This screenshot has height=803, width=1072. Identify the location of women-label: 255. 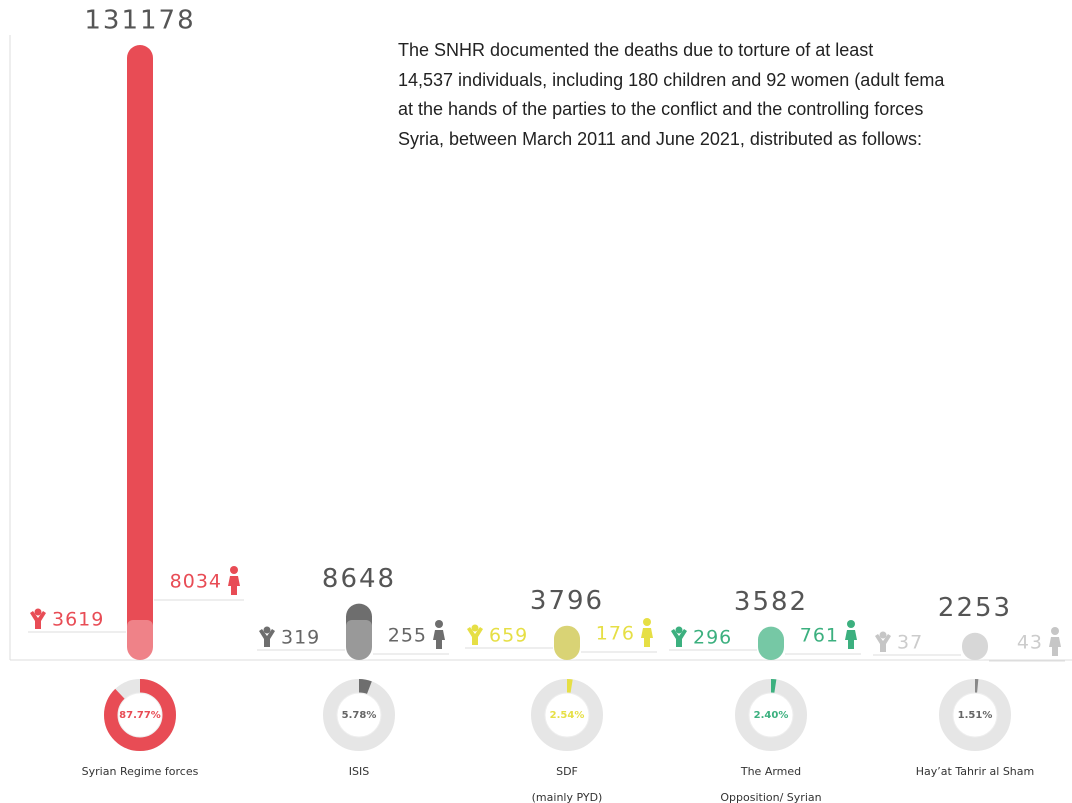
(407, 636).